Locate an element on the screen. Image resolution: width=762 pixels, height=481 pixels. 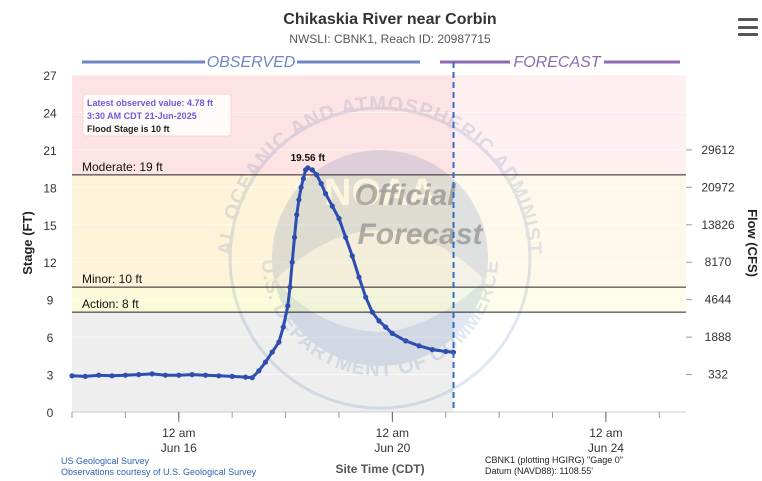
latest-observed-value: Latest observed value: 4.78 ft is located at coordinates (150, 103).